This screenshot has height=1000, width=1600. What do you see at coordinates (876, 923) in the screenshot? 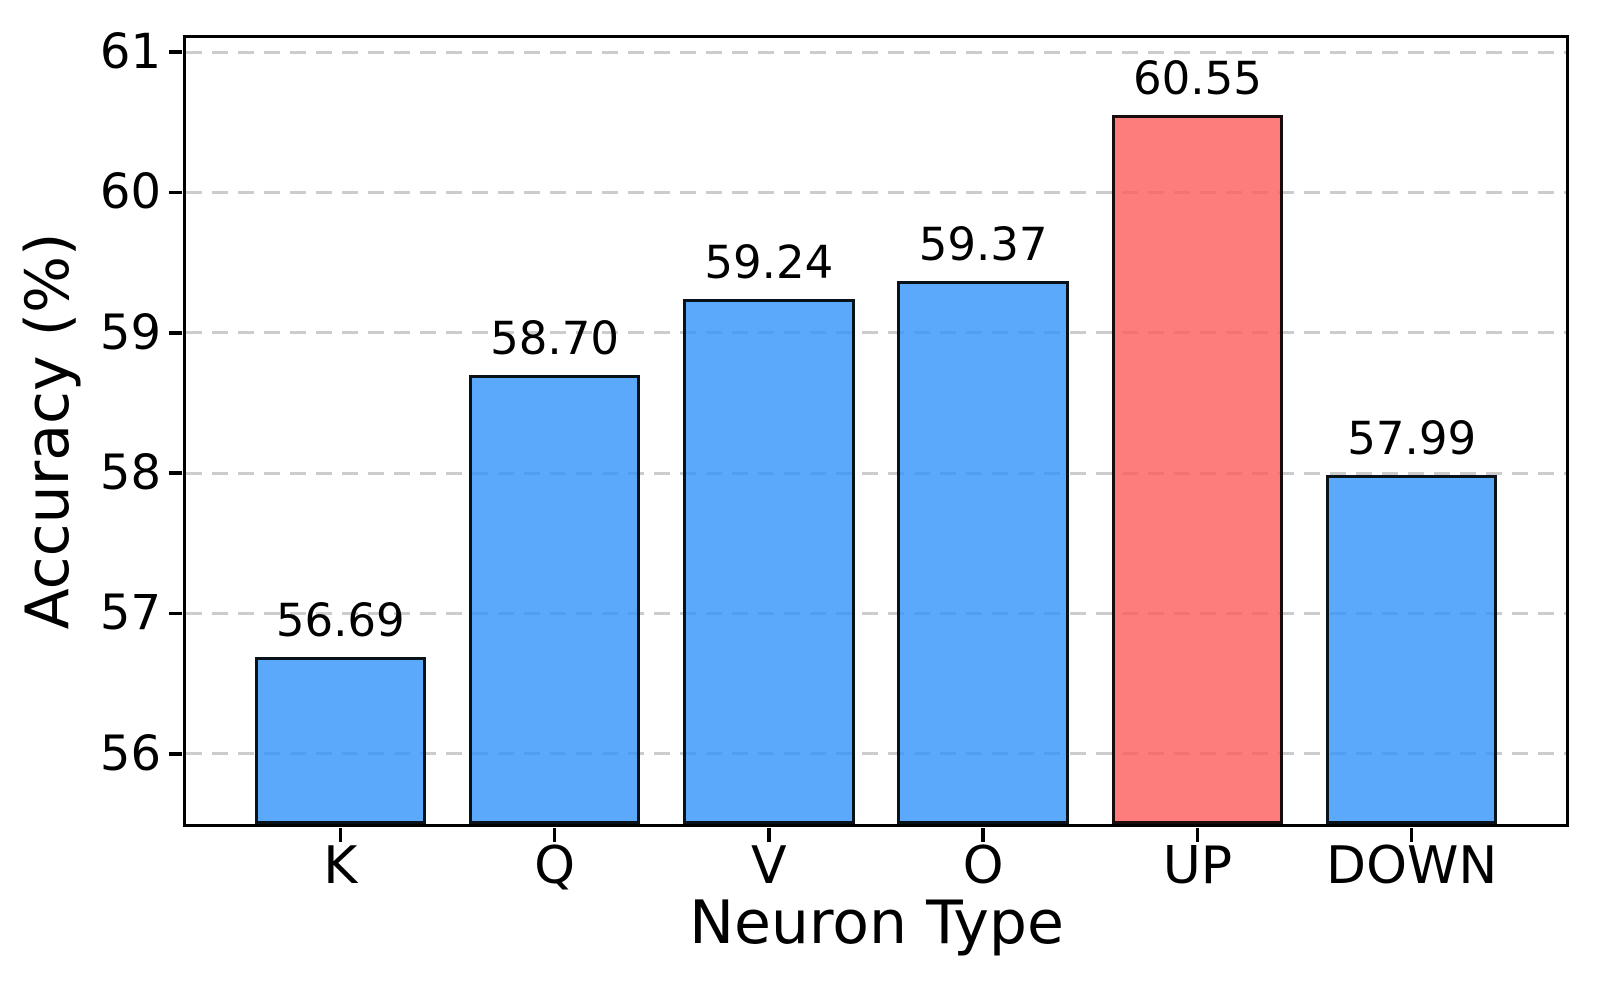
I see `x-axis-label: Neuron Type` at bounding box center [876, 923].